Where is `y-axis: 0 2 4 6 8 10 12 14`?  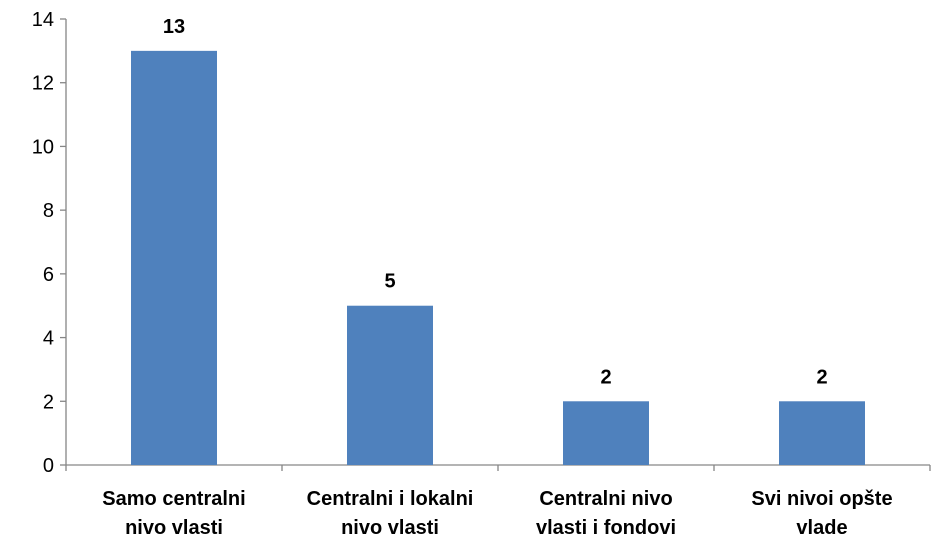
y-axis: 0 2 4 6 8 10 12 14 is located at coordinates (49, 243).